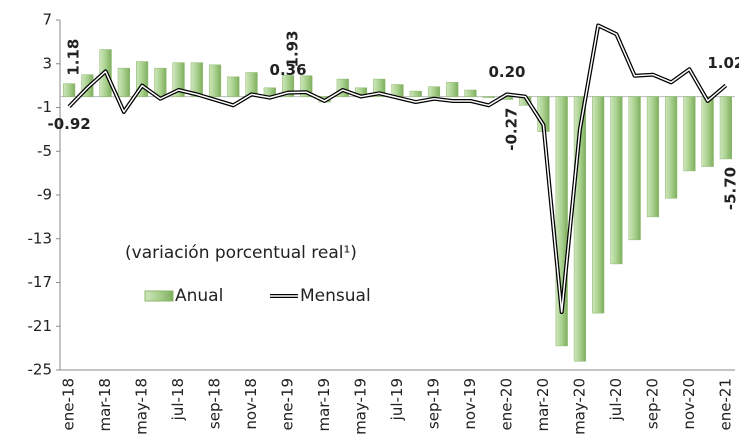 The image size is (739, 437). I want to click on x-tick-label: may-19, so click(361, 406).